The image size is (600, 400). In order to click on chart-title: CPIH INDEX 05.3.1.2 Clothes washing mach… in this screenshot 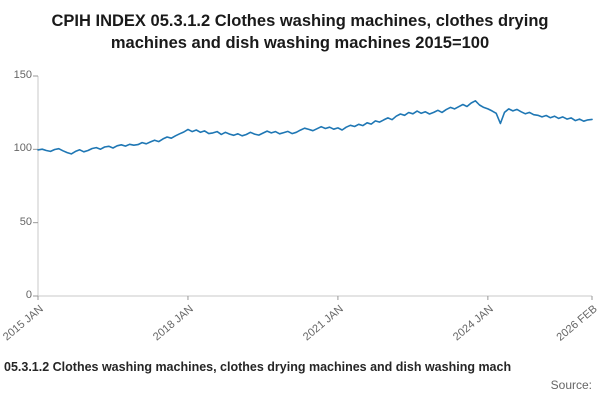, I will do `click(300, 32)`.